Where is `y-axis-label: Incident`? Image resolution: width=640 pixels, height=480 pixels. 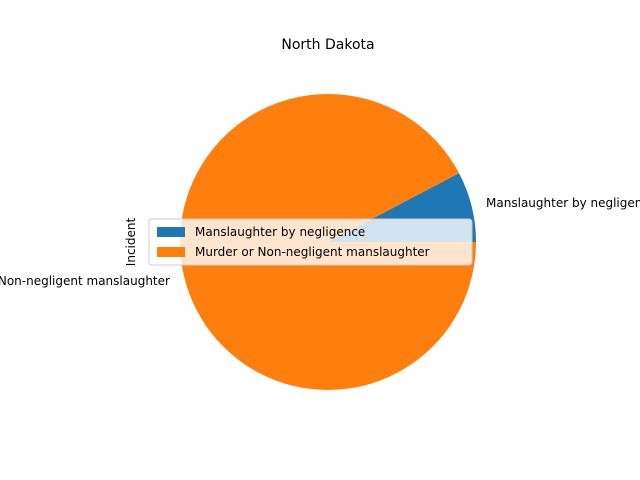 y-axis-label: Incident is located at coordinates (131, 242).